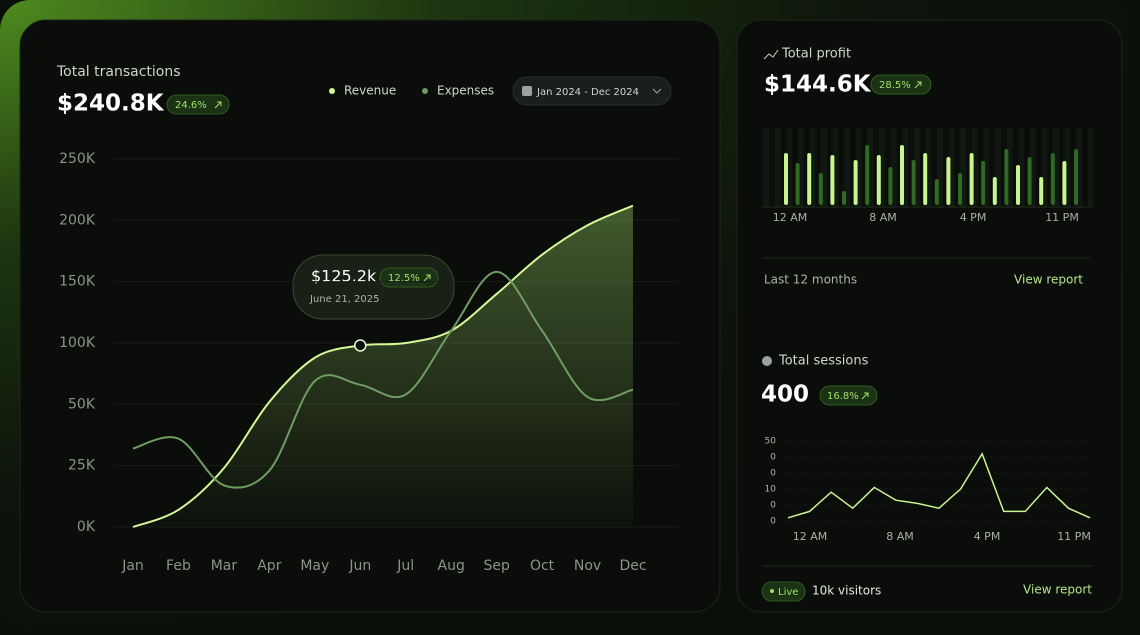 The height and width of the screenshot is (635, 1140). Describe the element at coordinates (657, 91) in the screenshot. I see `chevron-icon` at that location.